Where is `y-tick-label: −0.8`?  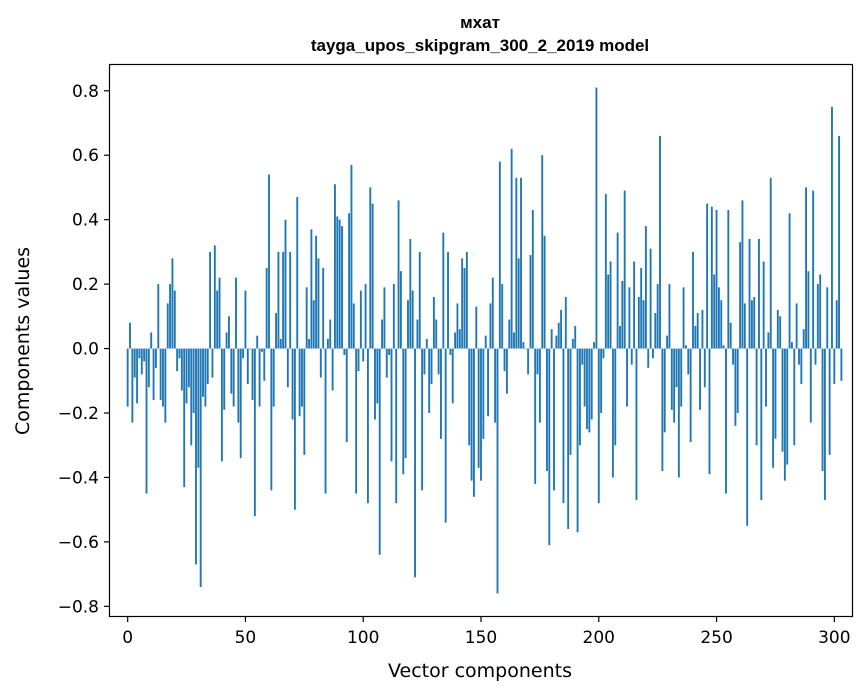 y-tick-label: −0.8 is located at coordinates (78, 607).